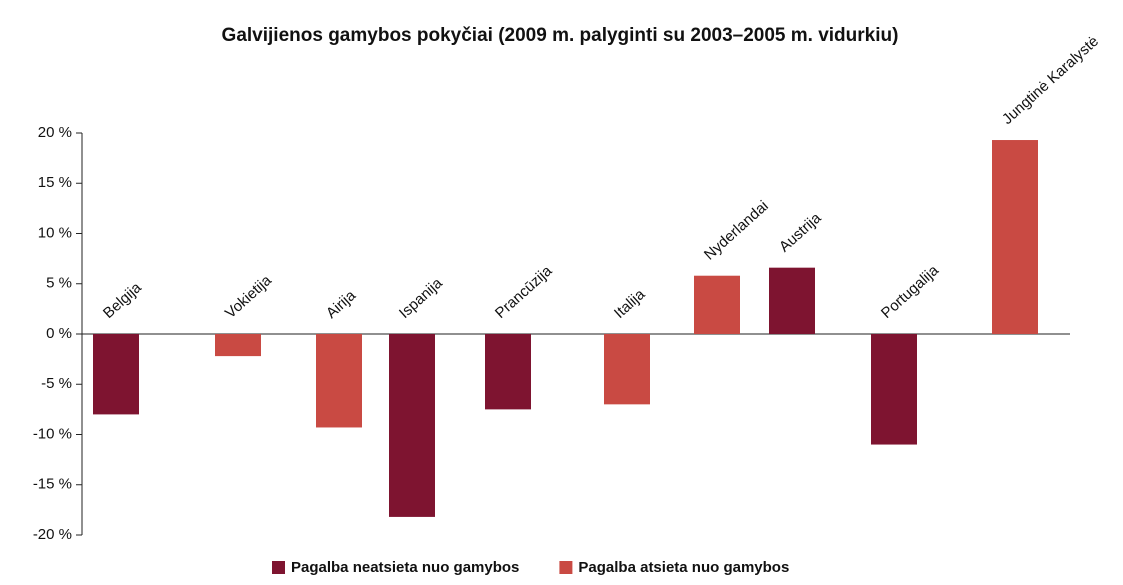 The width and height of the screenshot is (1123, 585). What do you see at coordinates (59, 333) in the screenshot?
I see `y-tick-label: 0 %` at bounding box center [59, 333].